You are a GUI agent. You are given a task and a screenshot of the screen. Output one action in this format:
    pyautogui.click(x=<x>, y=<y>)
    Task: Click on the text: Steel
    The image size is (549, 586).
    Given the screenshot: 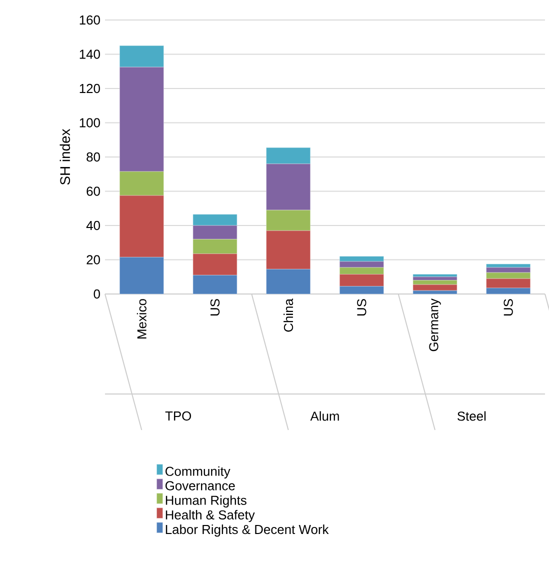 What is the action you would take?
    pyautogui.click(x=472, y=416)
    